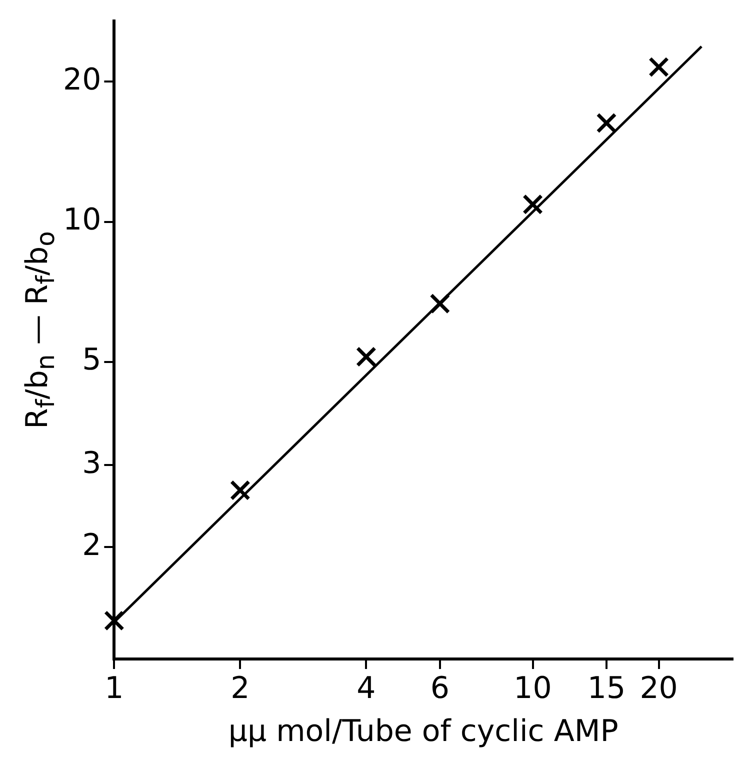 This screenshot has width=748, height=765. What do you see at coordinates (659, 688) in the screenshot?
I see `x-tick-label: 20` at bounding box center [659, 688].